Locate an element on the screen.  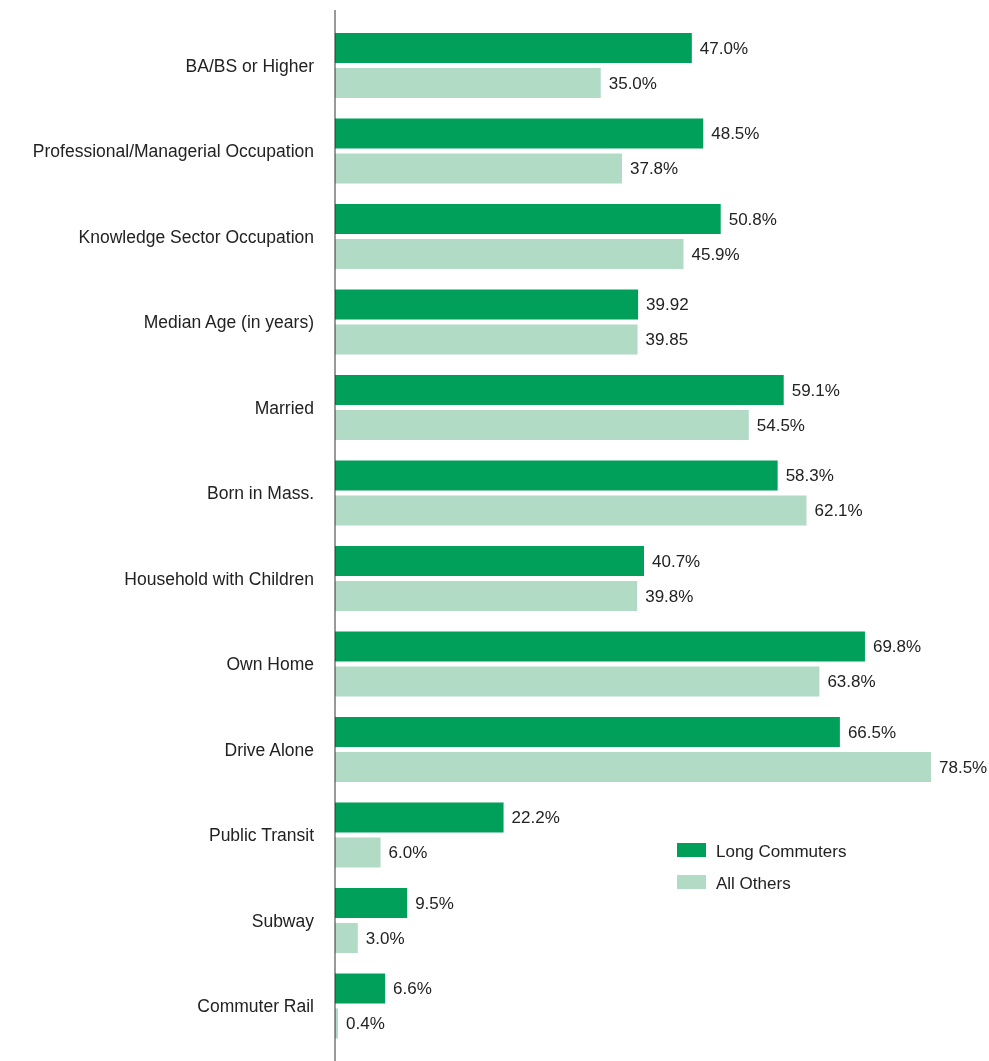
data-label: 50.8% is located at coordinates (752, 219).